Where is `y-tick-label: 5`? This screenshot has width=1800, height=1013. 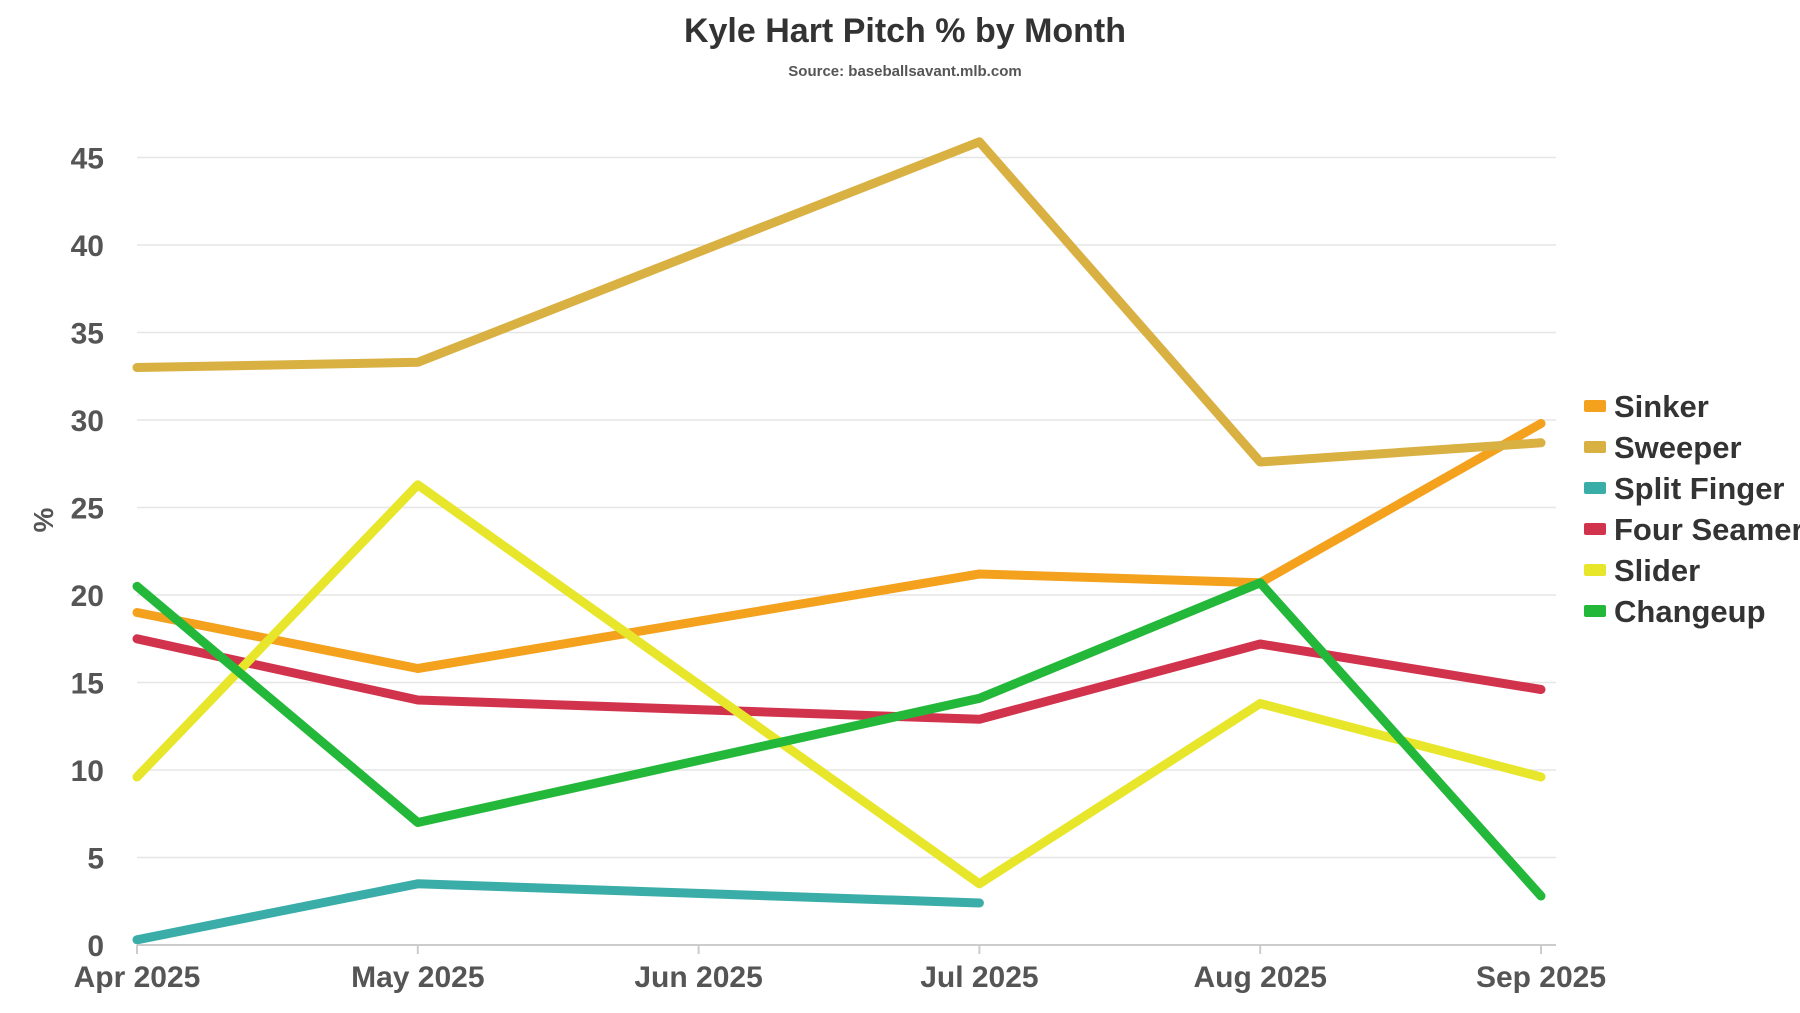 y-tick-label: 5 is located at coordinates (95, 859).